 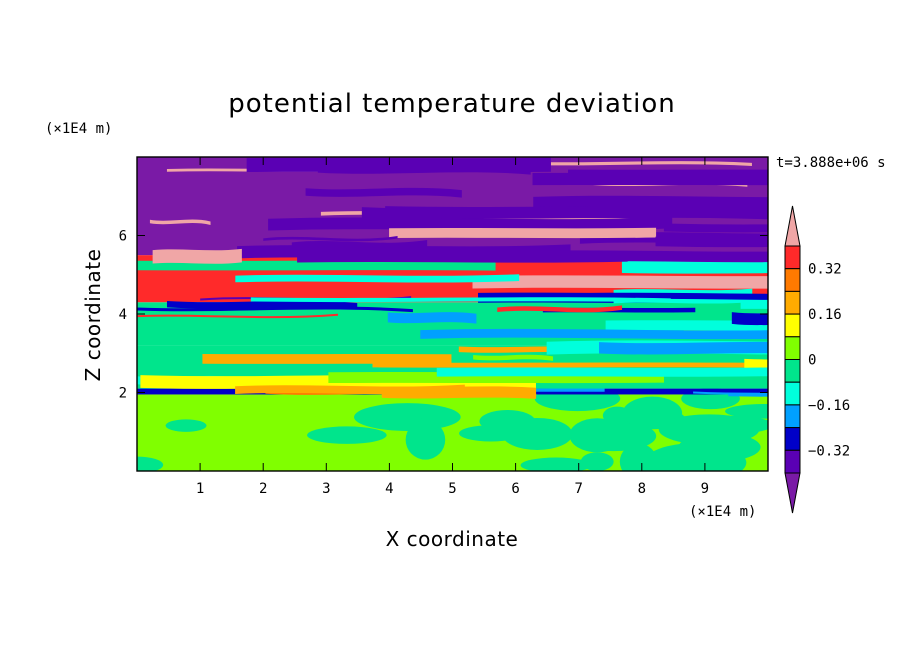 What do you see at coordinates (389, 489) in the screenshot?
I see `x-tick-label: 4` at bounding box center [389, 489].